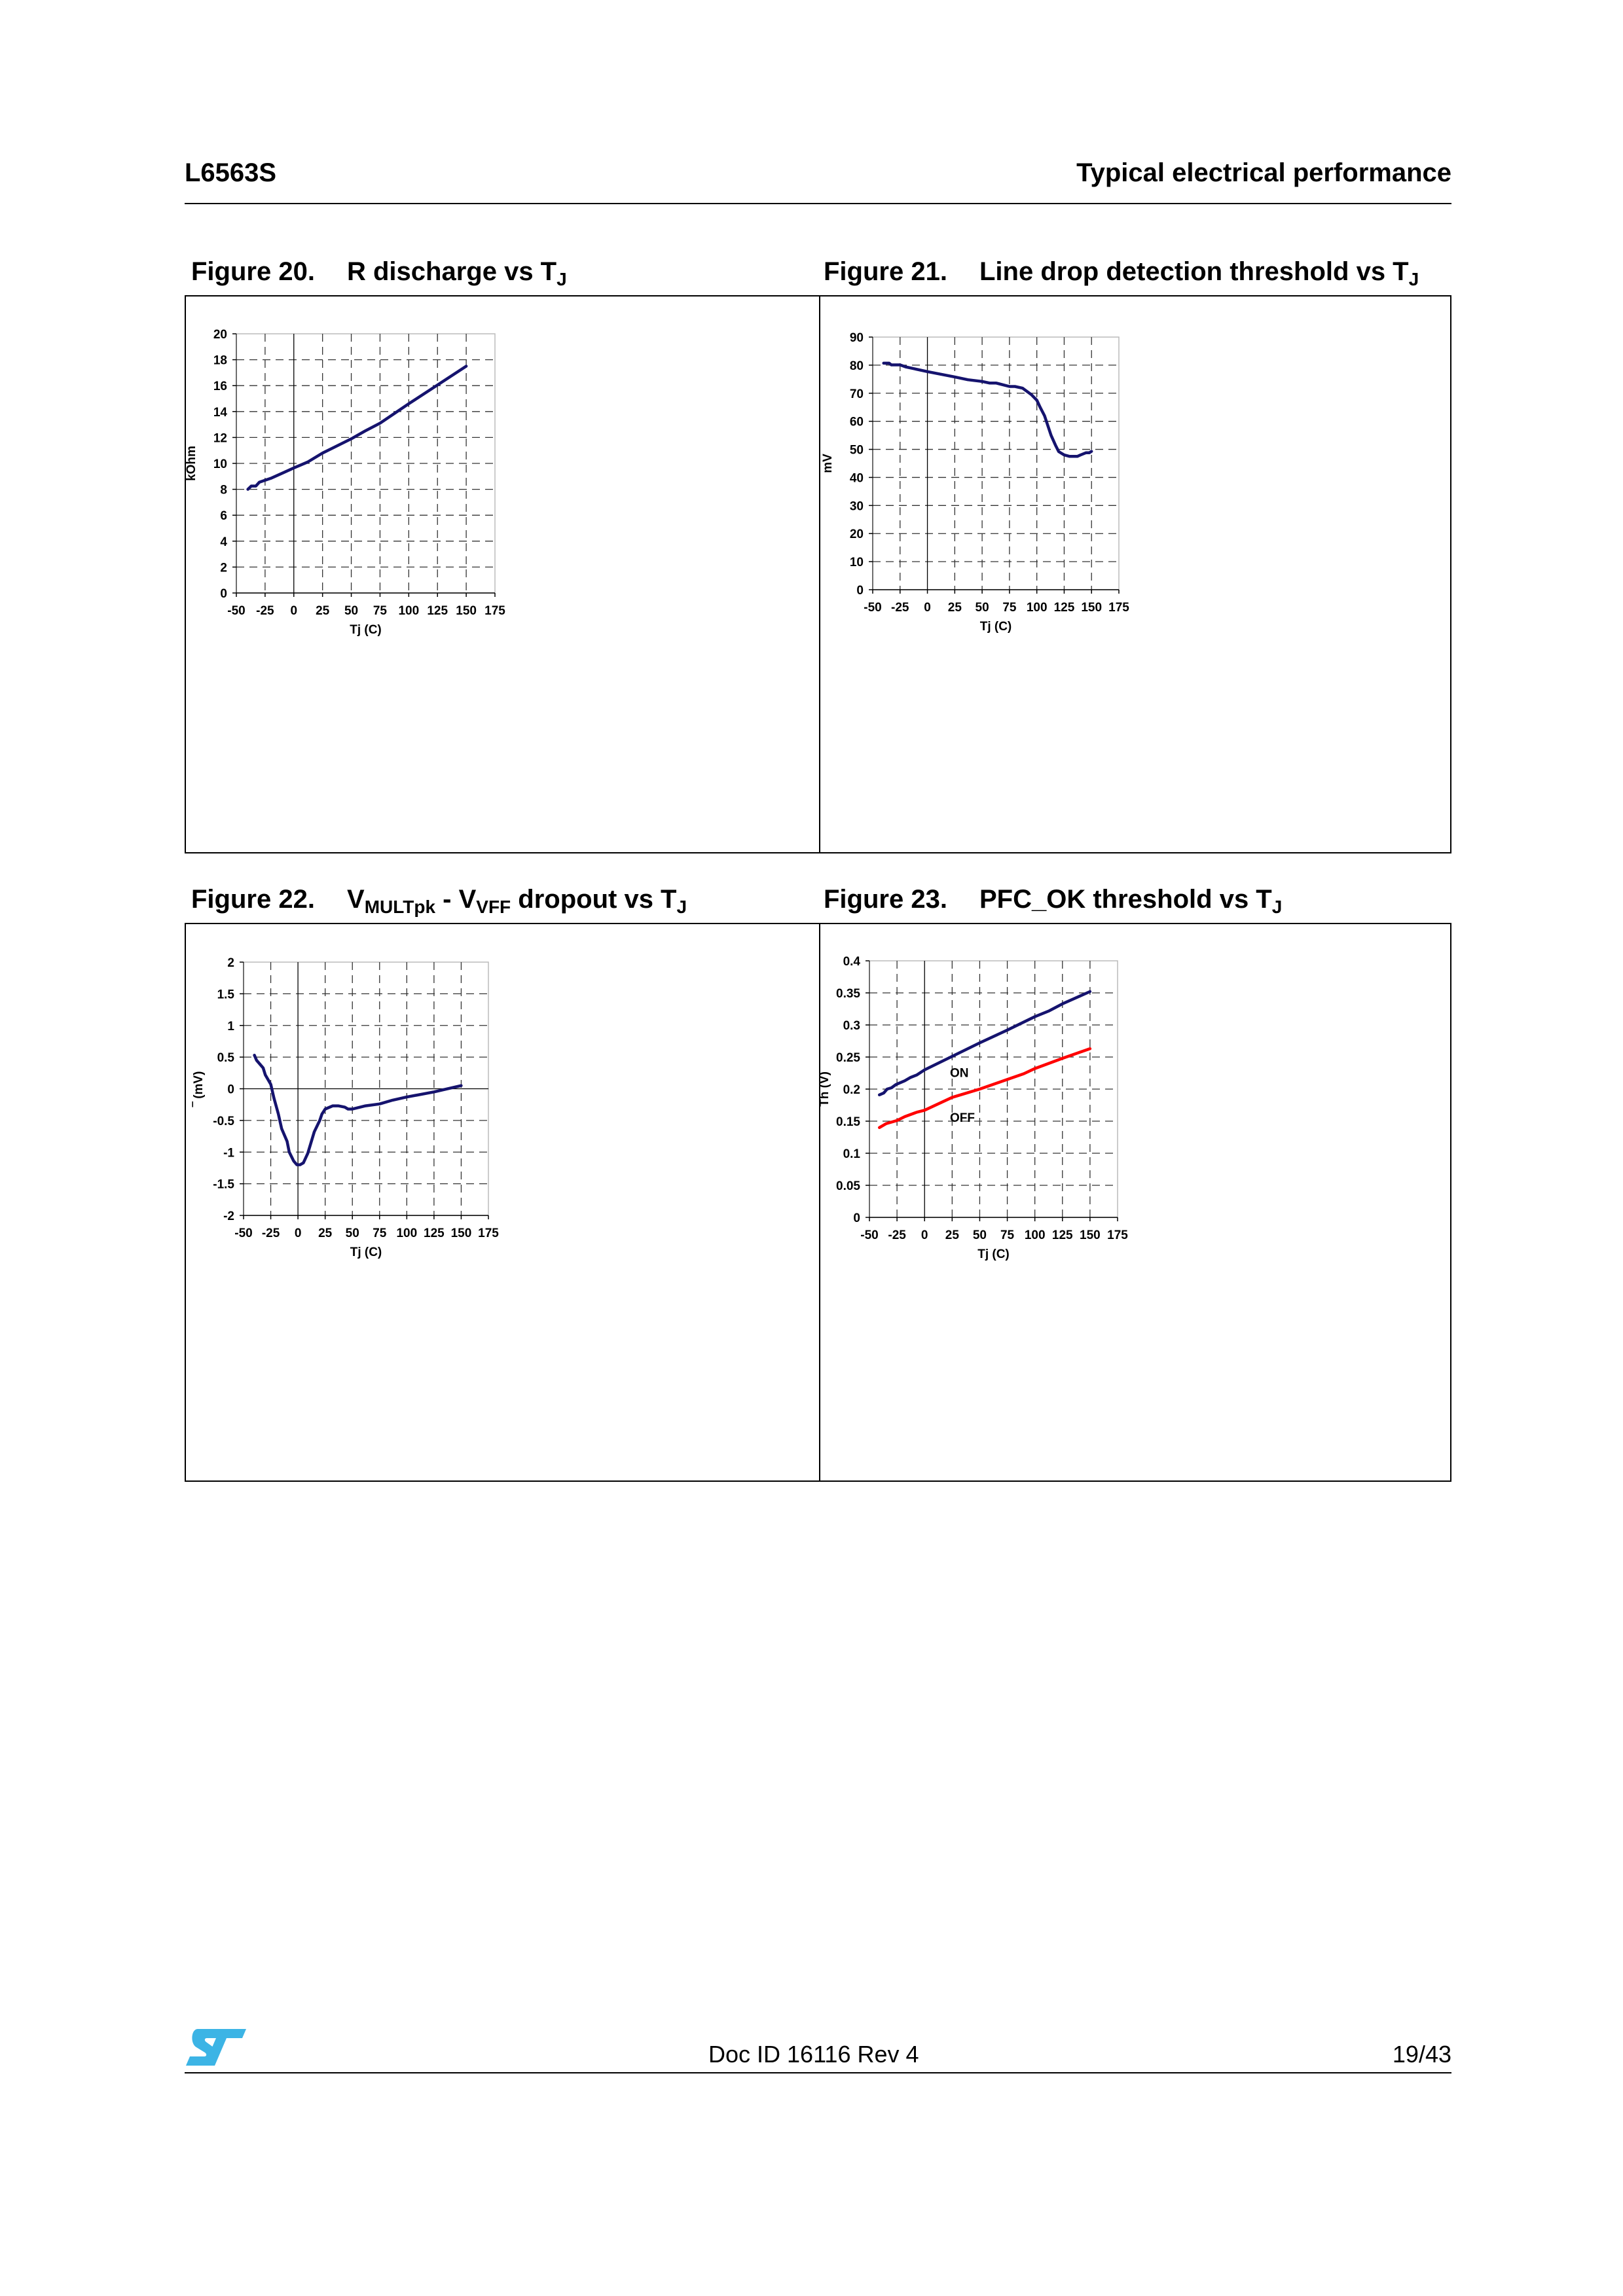 The image size is (1623, 2296). I want to click on y-tick-label: 80, so click(857, 366).